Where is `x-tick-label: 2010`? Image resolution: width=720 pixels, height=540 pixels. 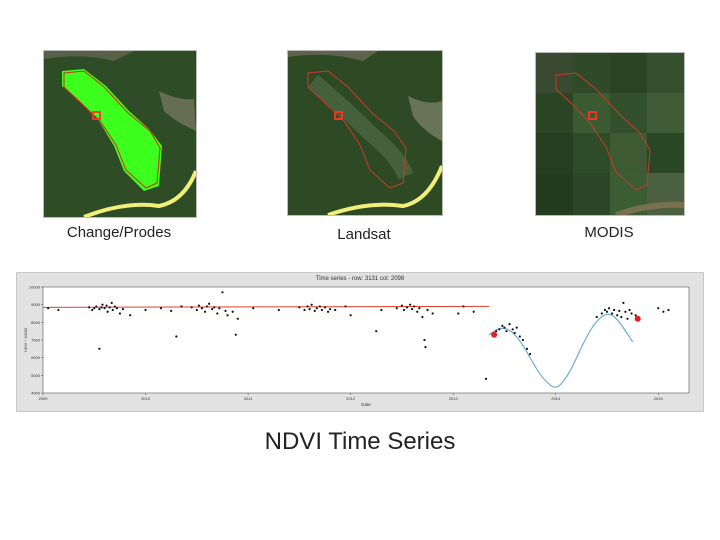 x-tick-label: 2010 is located at coordinates (146, 398).